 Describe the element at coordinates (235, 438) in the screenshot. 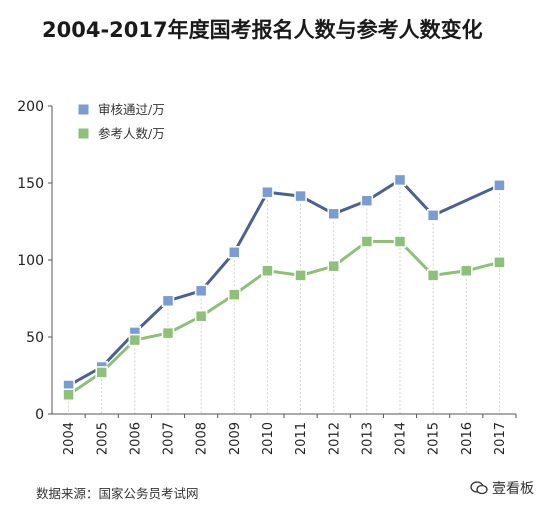

I see `x-tick-label-2009: 2009` at that location.